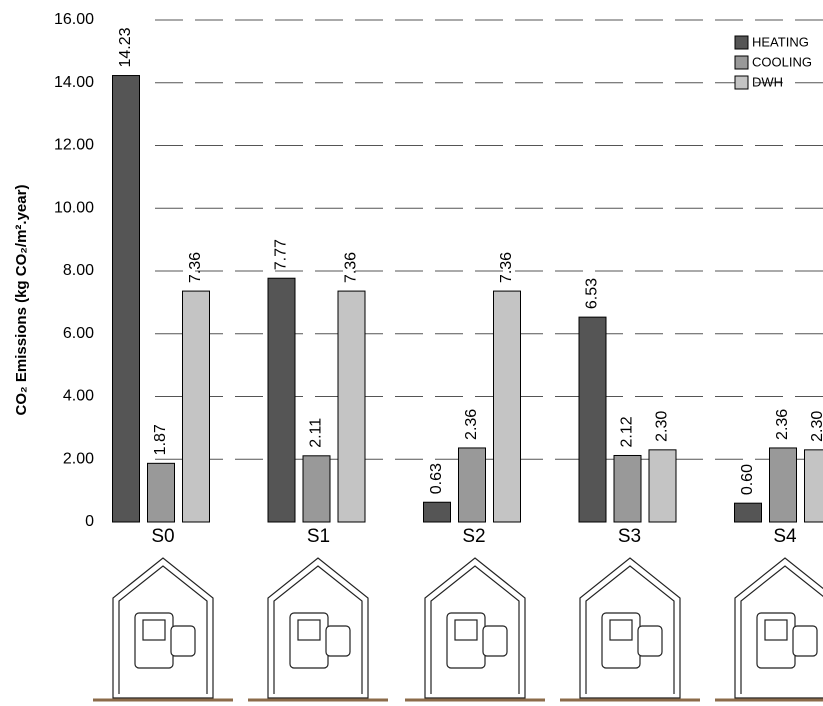  What do you see at coordinates (74, 19) in the screenshot?
I see `y-tick-label: 16.00` at bounding box center [74, 19].